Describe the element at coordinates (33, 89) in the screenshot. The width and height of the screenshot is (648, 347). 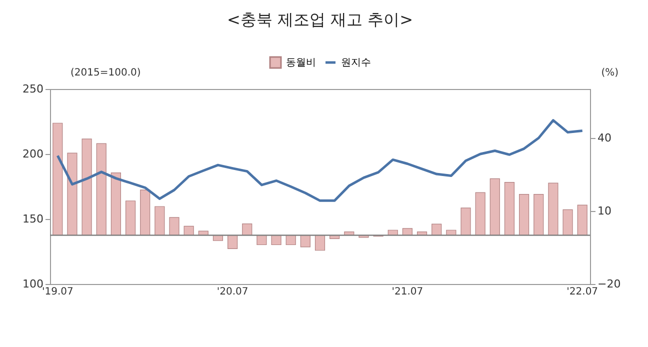
I see `y-tick-label: 250` at that location.